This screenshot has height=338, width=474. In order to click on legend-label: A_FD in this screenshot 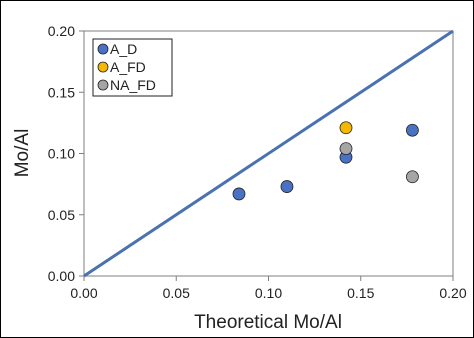, I will do `click(128, 67)`.